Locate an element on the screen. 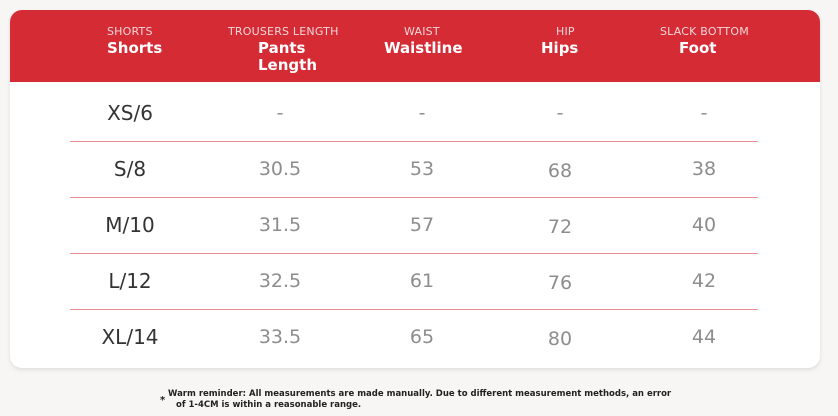 Image resolution: width=838 pixels, height=416 pixels. pants-length-cell: - is located at coordinates (280, 113).